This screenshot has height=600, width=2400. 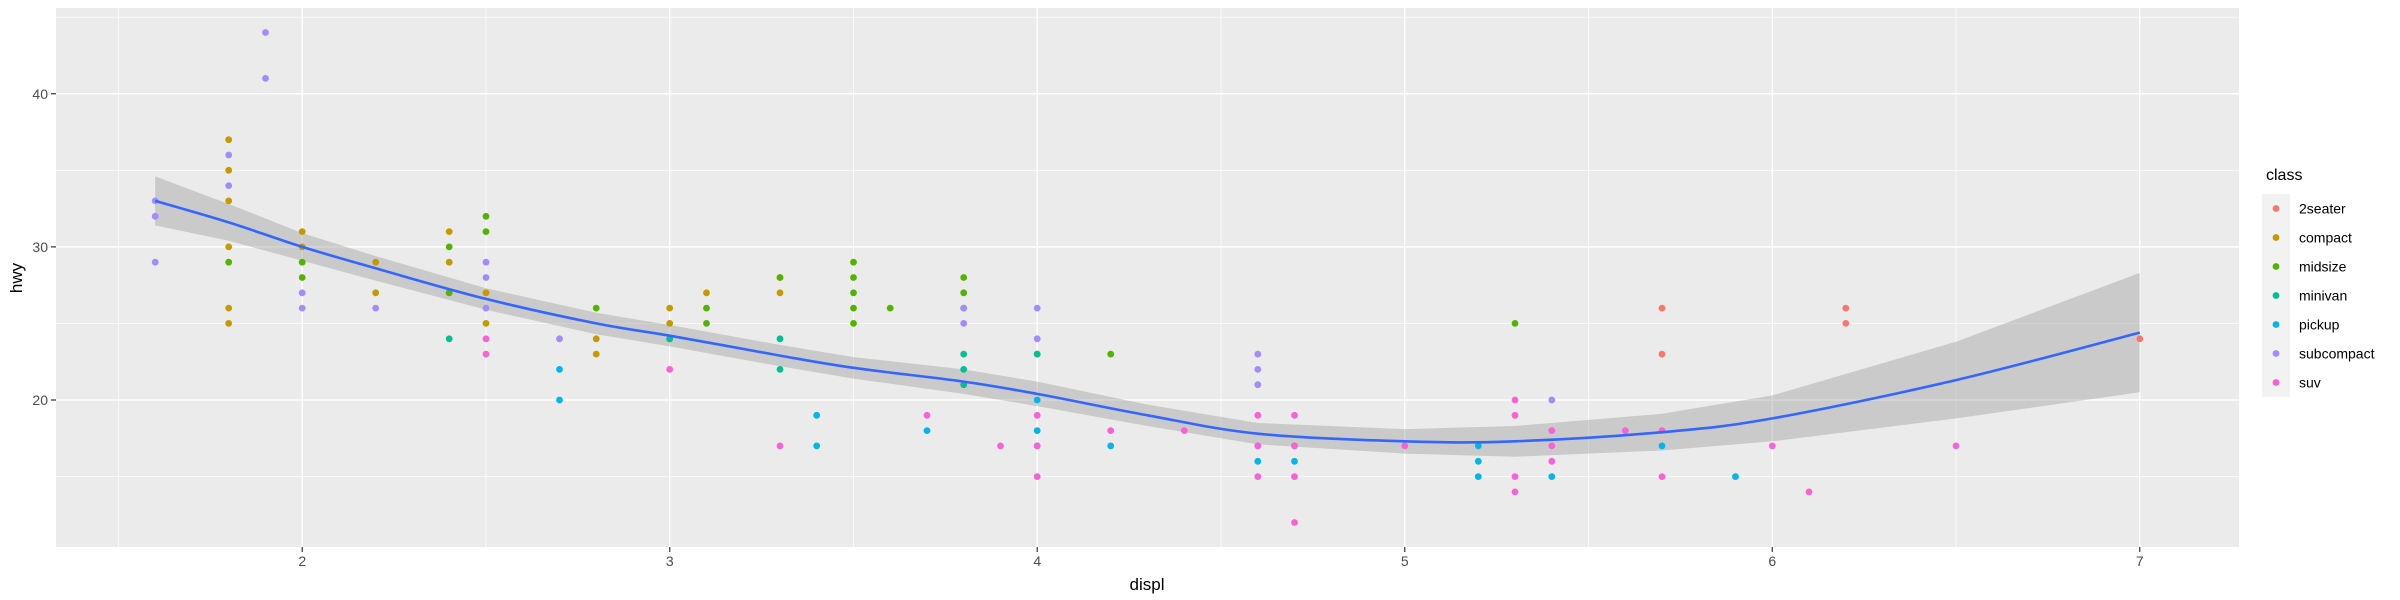 What do you see at coordinates (40, 247) in the screenshot?
I see `y-tick-label: 30` at bounding box center [40, 247].